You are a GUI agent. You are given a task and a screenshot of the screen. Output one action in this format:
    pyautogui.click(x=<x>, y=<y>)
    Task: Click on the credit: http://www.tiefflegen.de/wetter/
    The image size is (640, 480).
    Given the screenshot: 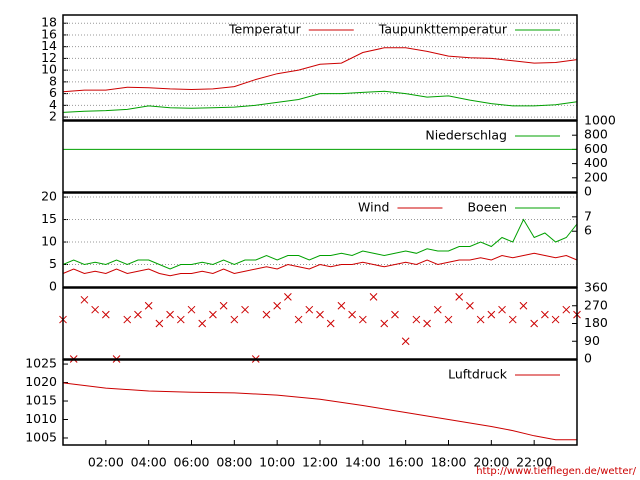 What is the action you would take?
    pyautogui.click(x=556, y=471)
    